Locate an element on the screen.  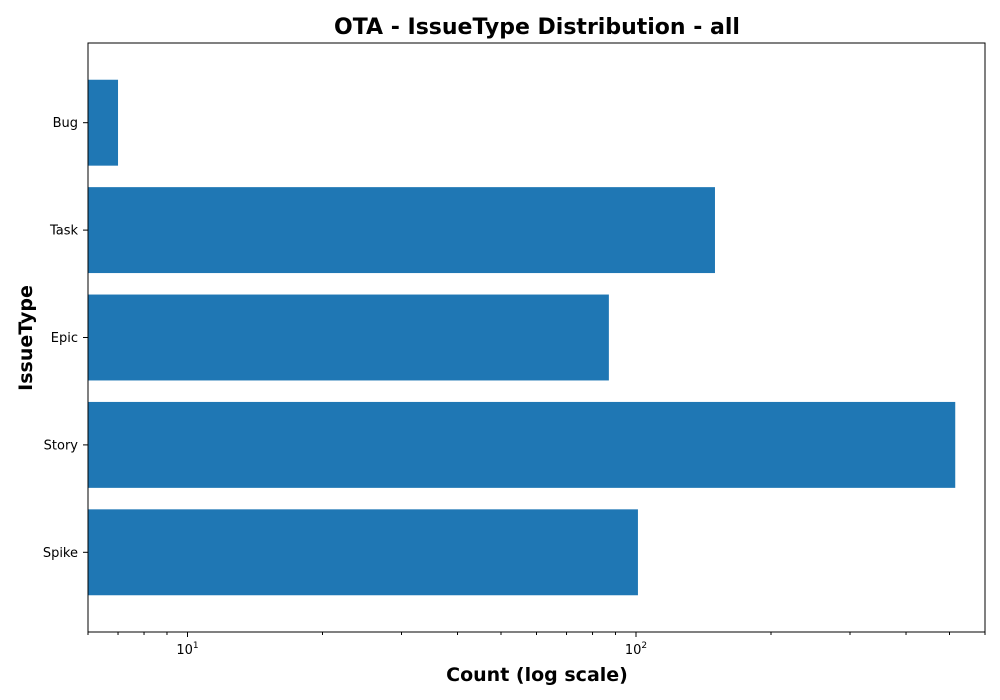
chart-title: OTA - IssueType Distribution - all is located at coordinates (537, 27).